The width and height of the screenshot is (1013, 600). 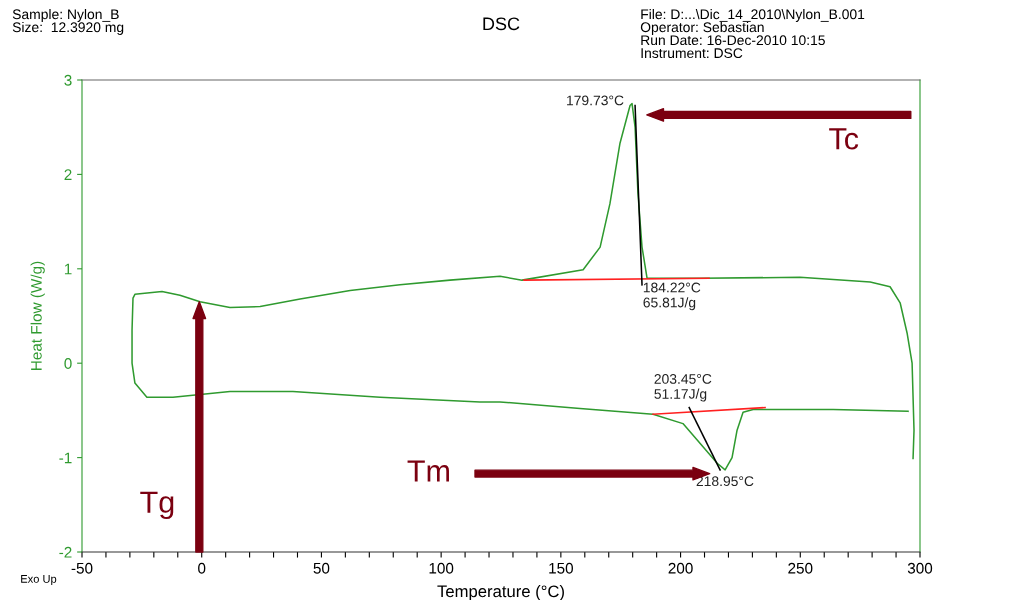 I want to click on annotation: Tc, so click(x=844, y=139).